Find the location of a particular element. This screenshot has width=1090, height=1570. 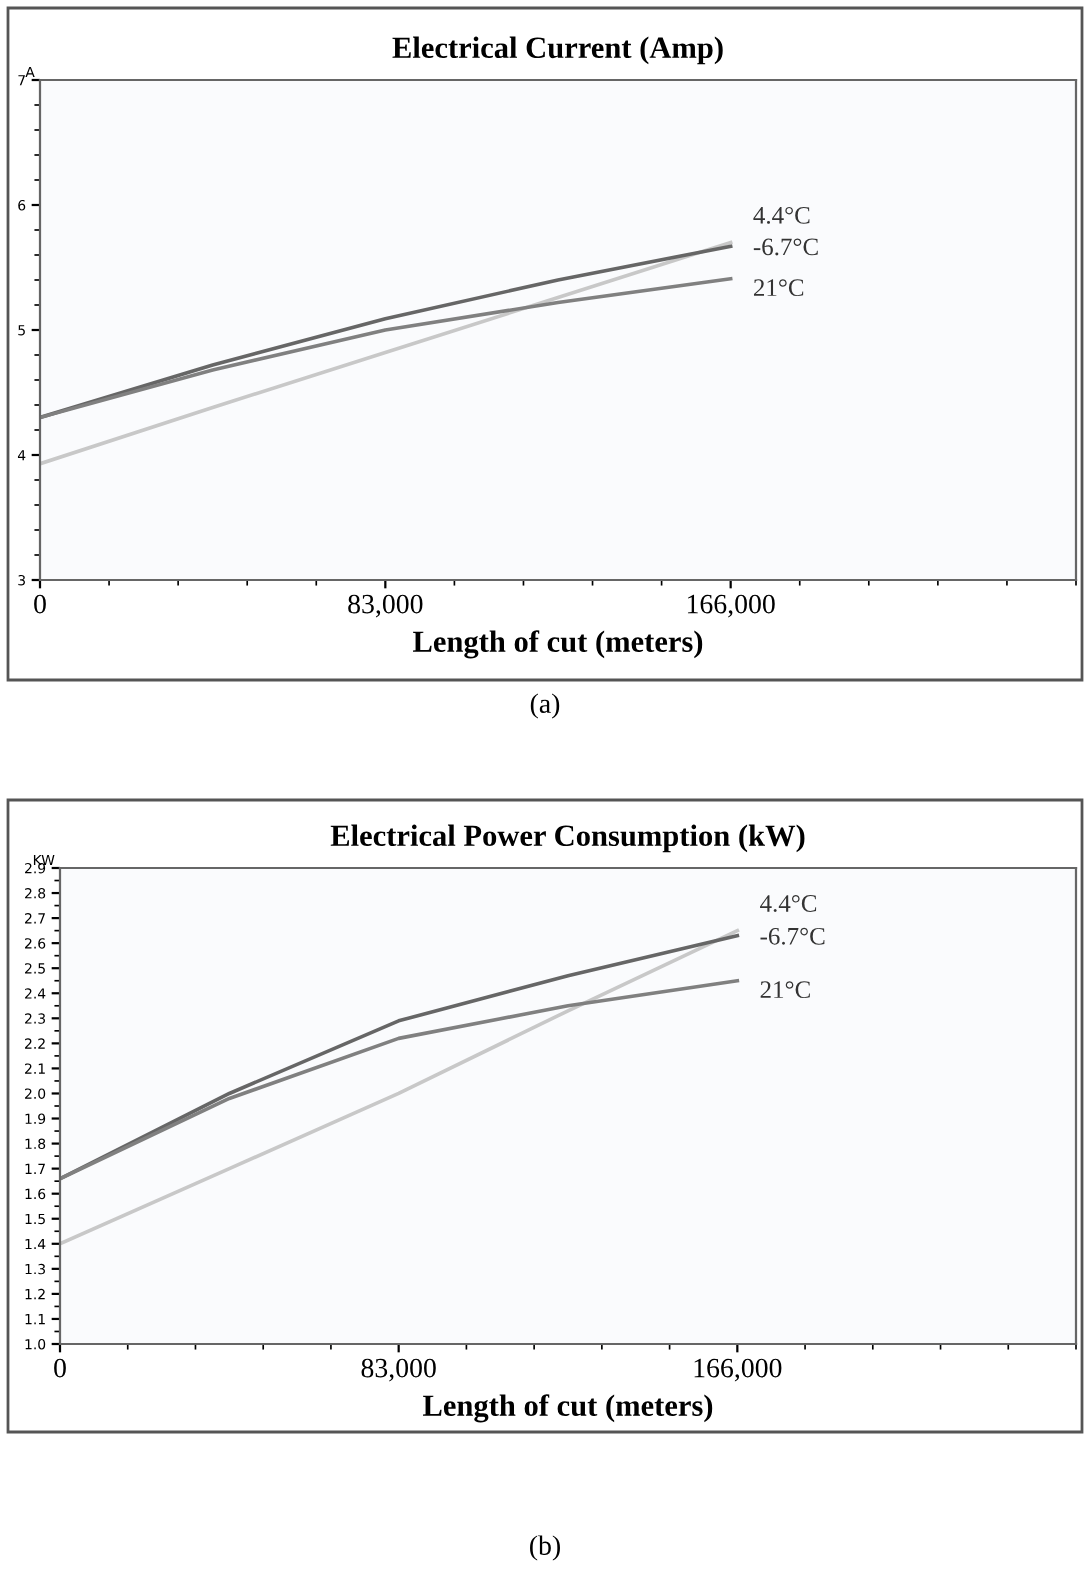

text: (a) is located at coordinates (545, 706).